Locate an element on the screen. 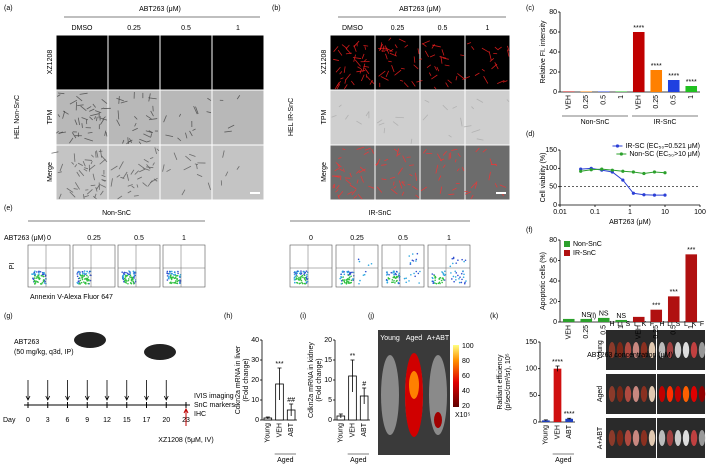  y-axis-label: (Fold change) is located at coordinates (319, 379).